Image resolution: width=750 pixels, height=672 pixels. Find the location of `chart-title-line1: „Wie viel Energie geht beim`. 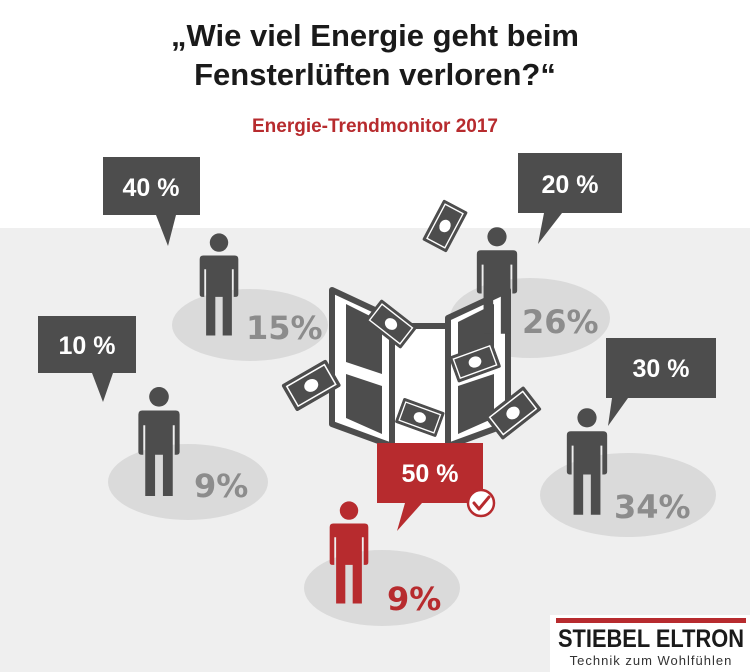

chart-title-line1: „Wie viel Energie geht beim is located at coordinates (375, 35).